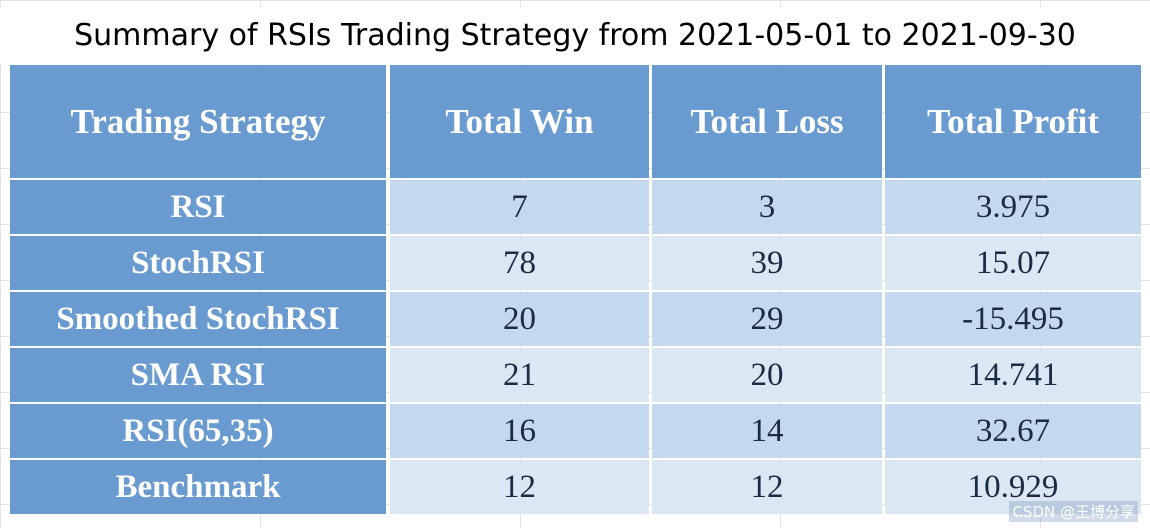  Describe the element at coordinates (1013, 487) in the screenshot. I see `table-cell: 10.929` at that location.